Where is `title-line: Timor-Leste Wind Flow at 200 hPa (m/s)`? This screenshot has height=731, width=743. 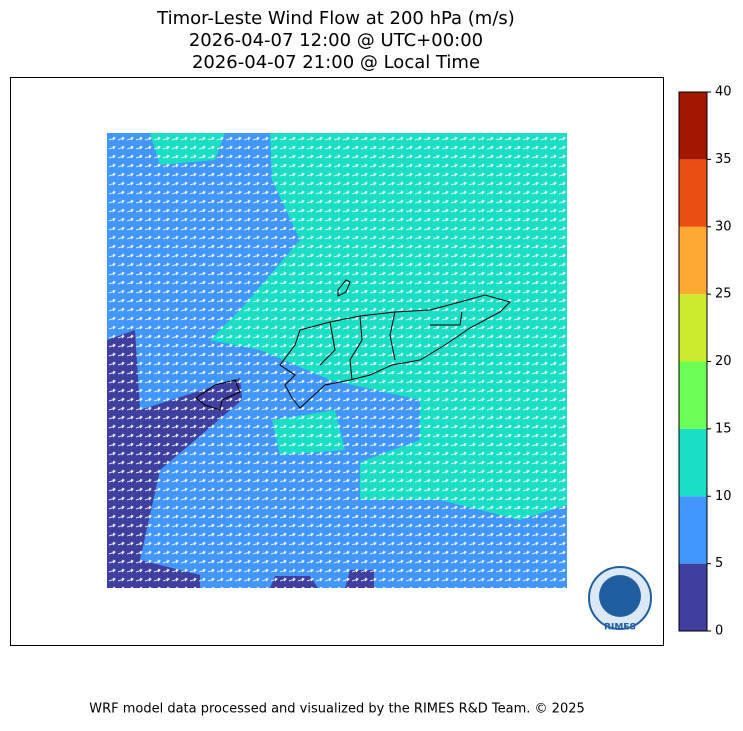 title-line: Timor-Leste Wind Flow at 200 hPa (m/s) is located at coordinates (335, 18).